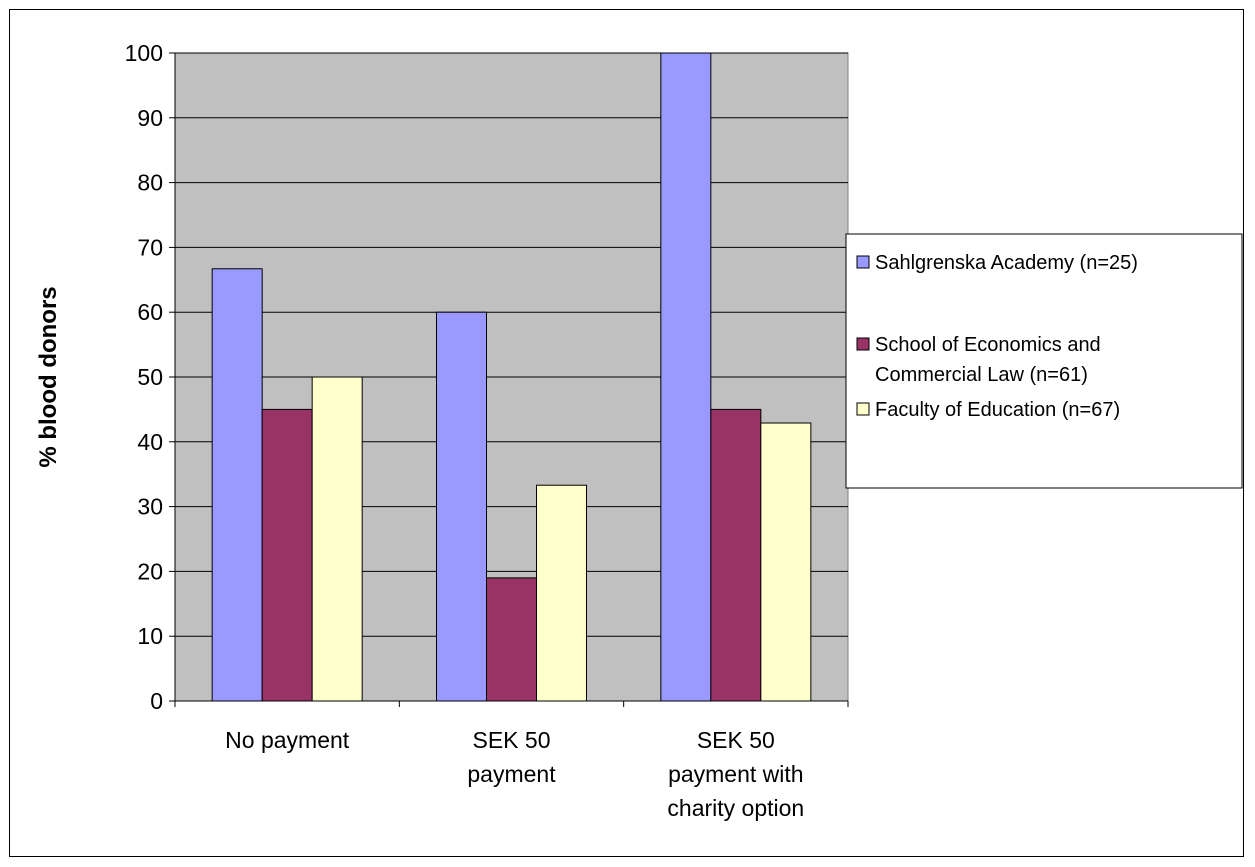 This screenshot has height=867, width=1255. I want to click on x-category-label: SEK 50 payment with charity option, so click(735, 774).